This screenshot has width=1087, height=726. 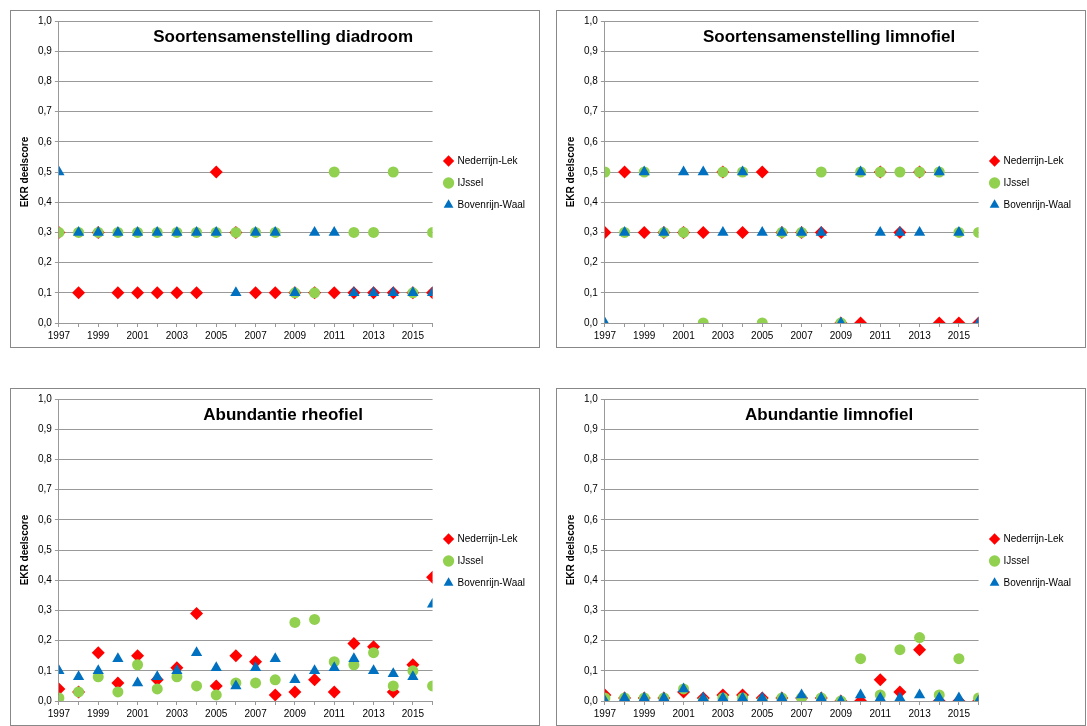 I want to click on chart-title: Abundantie rheofiel, so click(x=283, y=414).